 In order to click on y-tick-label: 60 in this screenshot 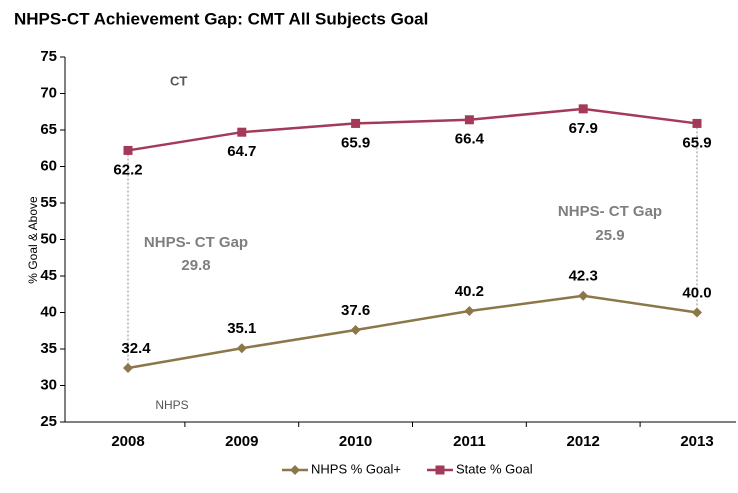, I will do `click(48, 165)`.